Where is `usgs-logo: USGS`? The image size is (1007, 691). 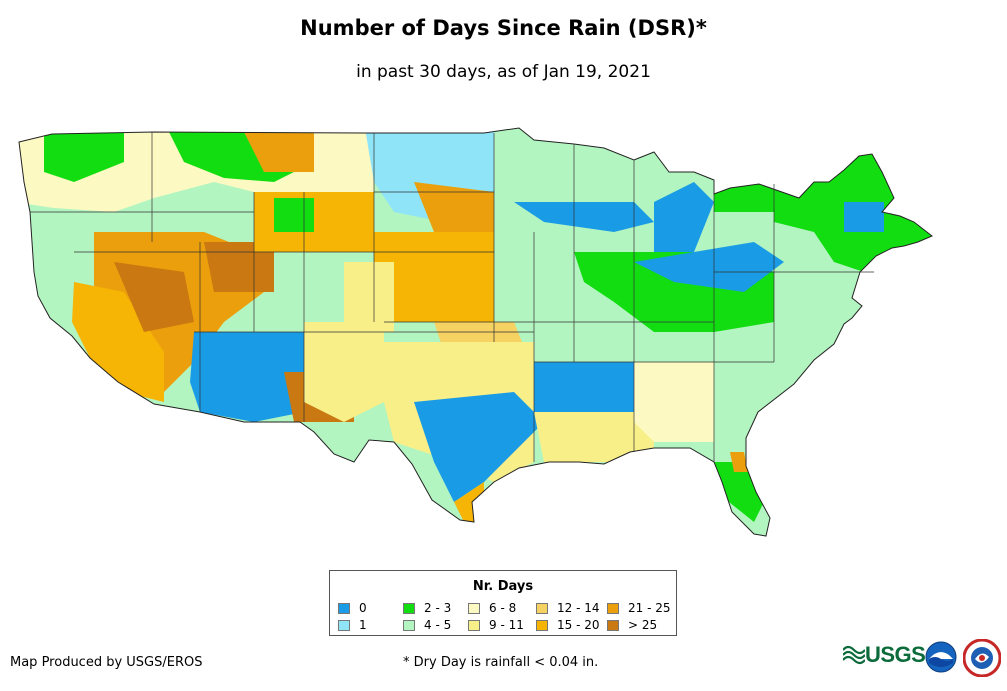 usgs-logo: USGS is located at coordinates (884, 655).